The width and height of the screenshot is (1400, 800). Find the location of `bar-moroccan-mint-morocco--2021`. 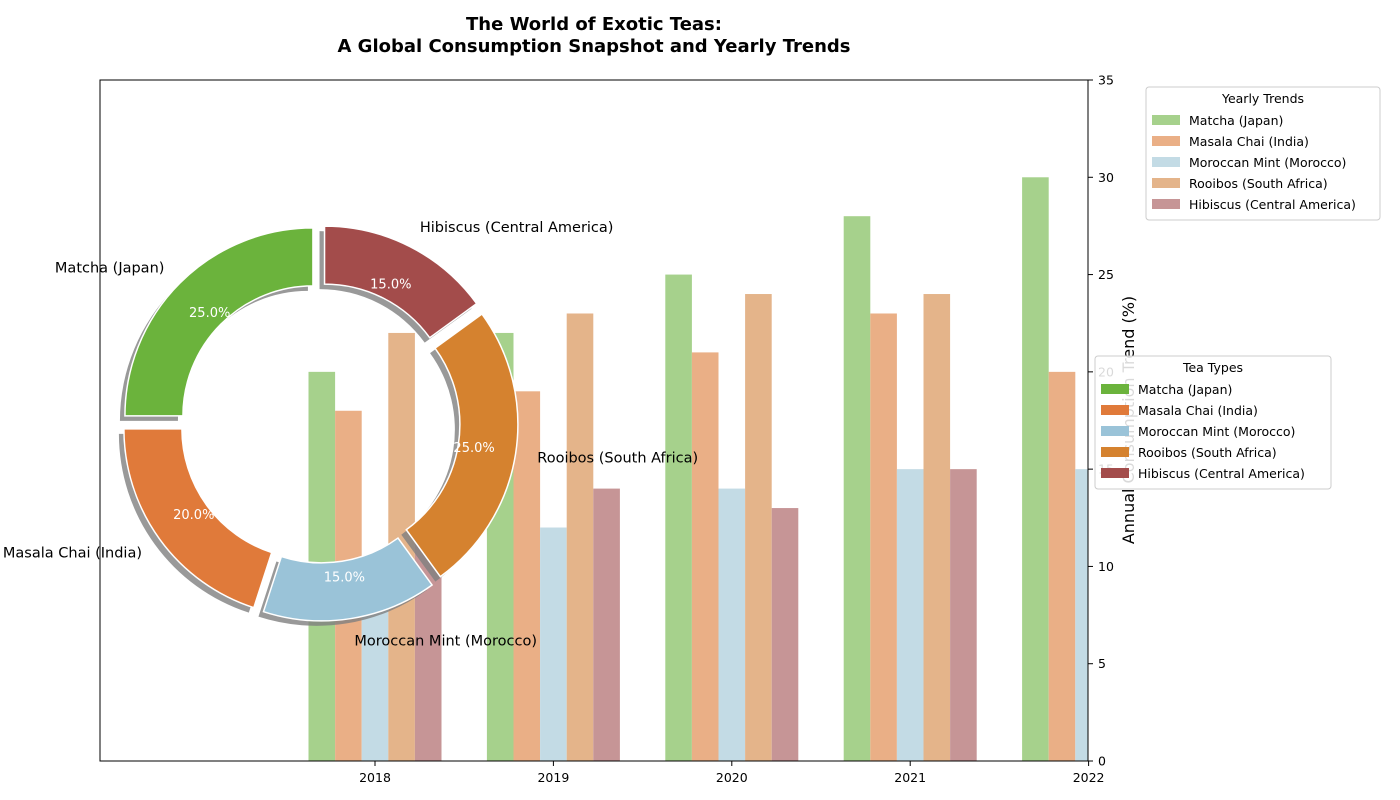

bar-moroccan-mint-morocco--2021 is located at coordinates (910, 615).